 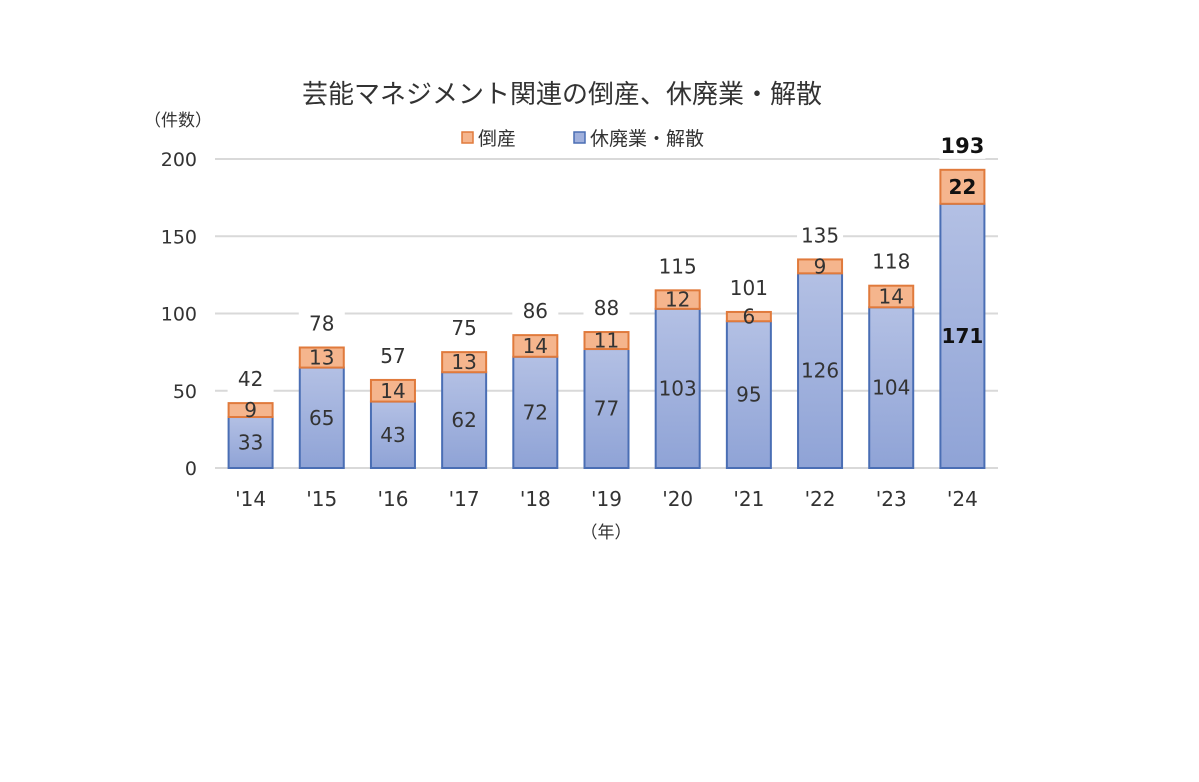 I want to click on total-label: 115, so click(x=678, y=266).